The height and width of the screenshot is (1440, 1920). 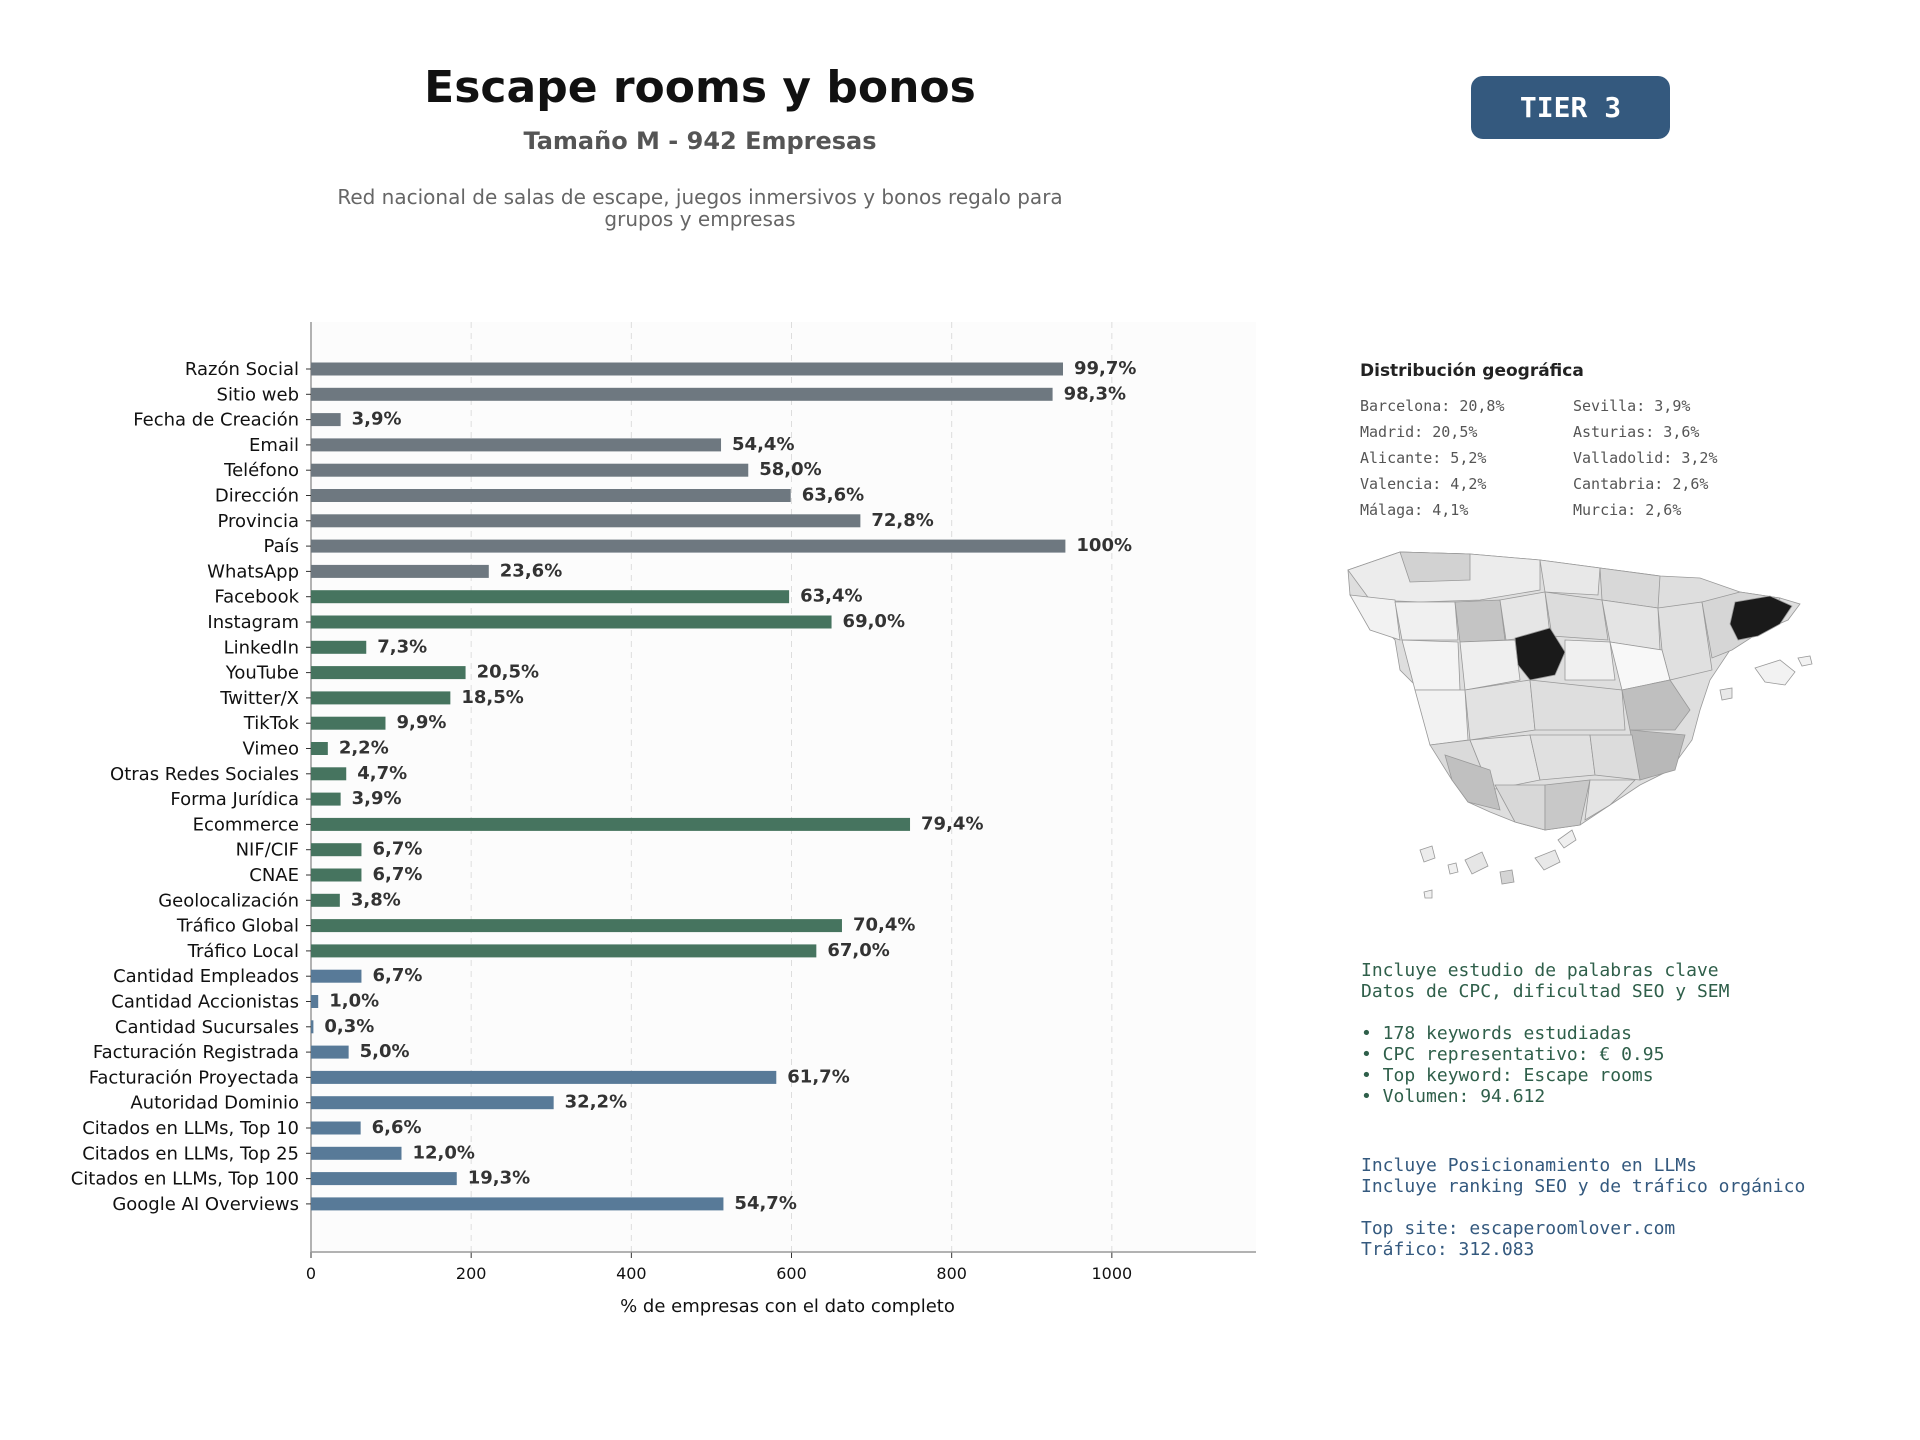 I want to click on data-label: 12,0%, so click(x=443, y=1152).